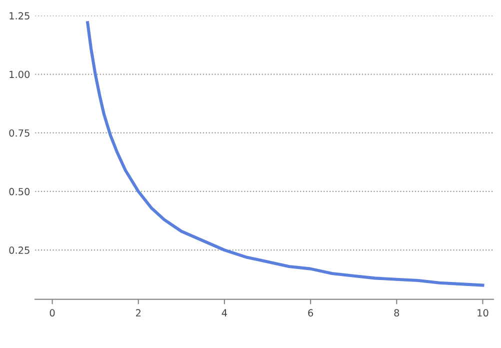 The image size is (501, 348). I want to click on y-tick-label: 0.25, so click(19, 250).